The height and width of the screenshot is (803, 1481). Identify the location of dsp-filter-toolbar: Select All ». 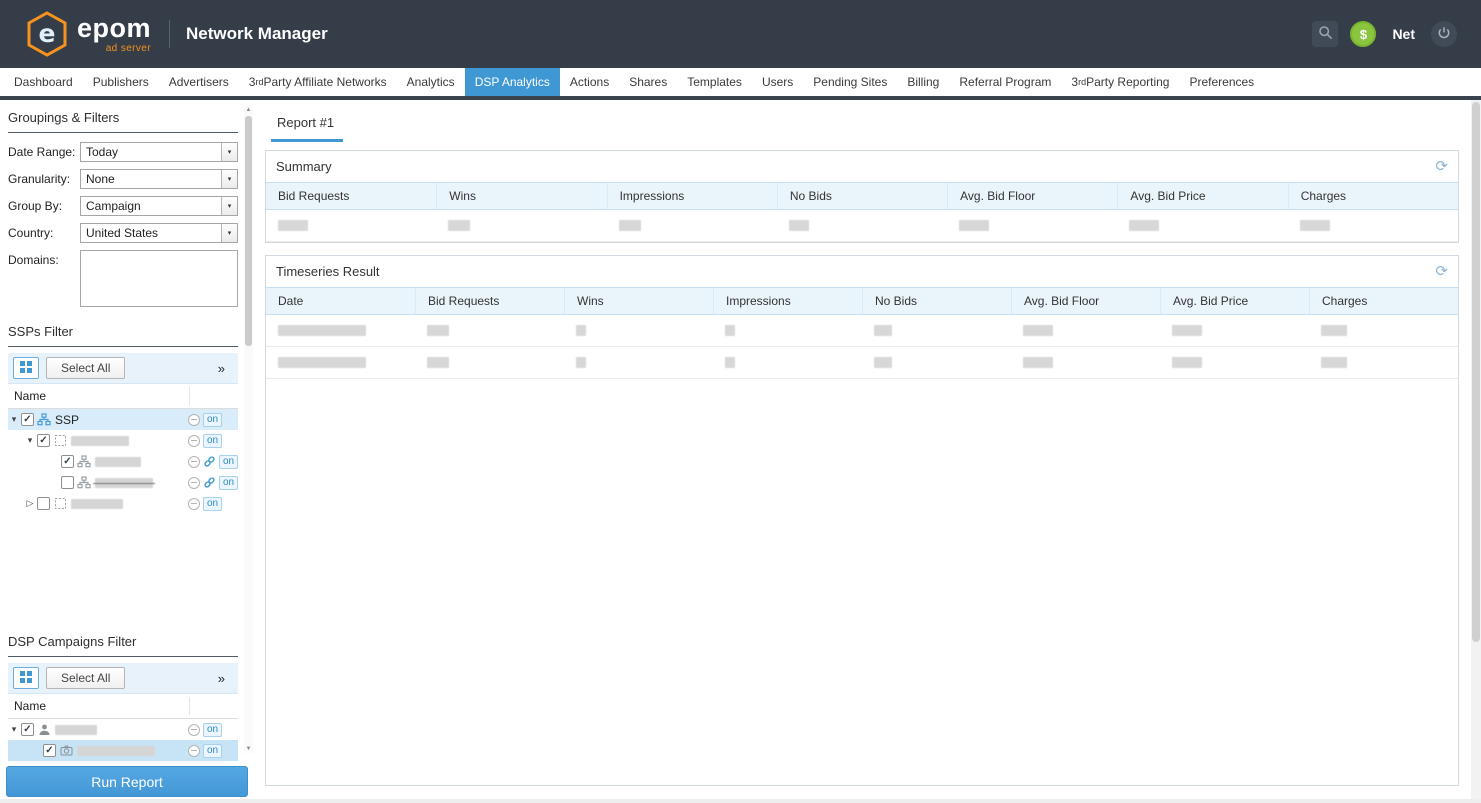
(123, 678).